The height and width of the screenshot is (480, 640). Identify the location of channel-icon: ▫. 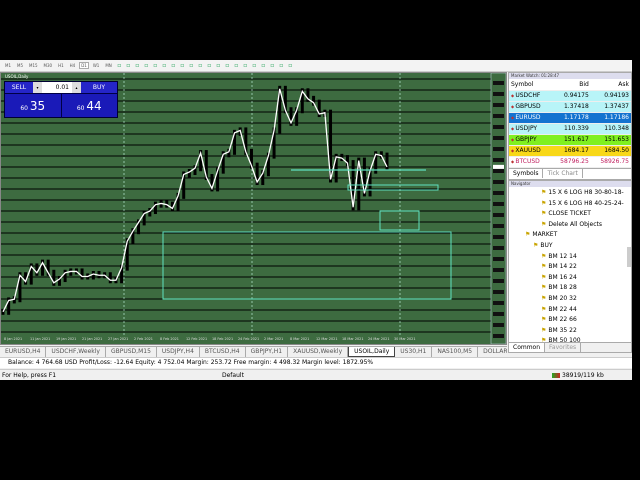
(164, 65).